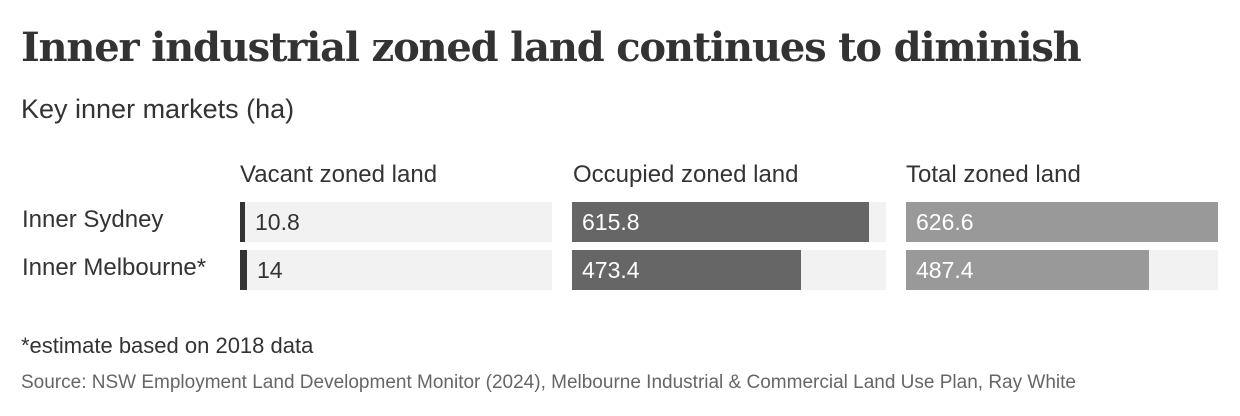 The width and height of the screenshot is (1240, 416). What do you see at coordinates (243, 270) in the screenshot?
I see `bar-vacant-inner-melbourne` at bounding box center [243, 270].